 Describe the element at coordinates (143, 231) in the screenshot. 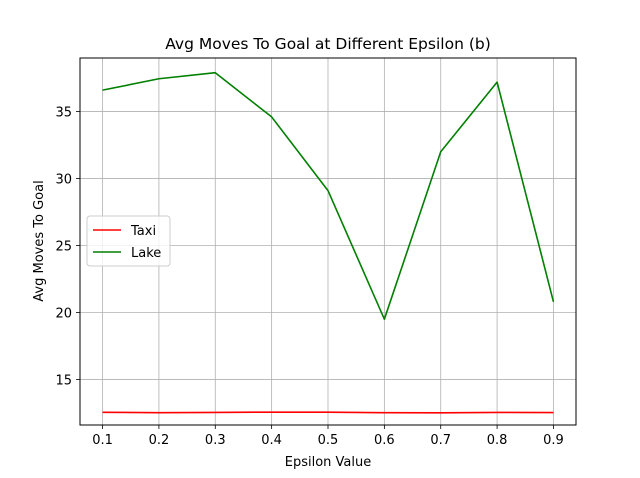

I see `legend-label-taxi: Taxi` at that location.